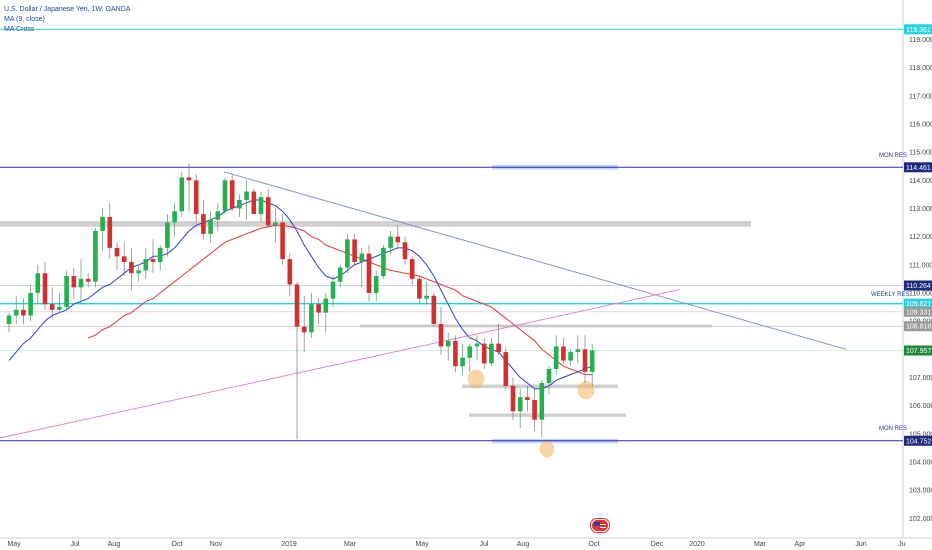 Image resolution: width=932 pixels, height=550 pixels. Describe the element at coordinates (600, 525) in the screenshot. I see `flag-icon` at that location.